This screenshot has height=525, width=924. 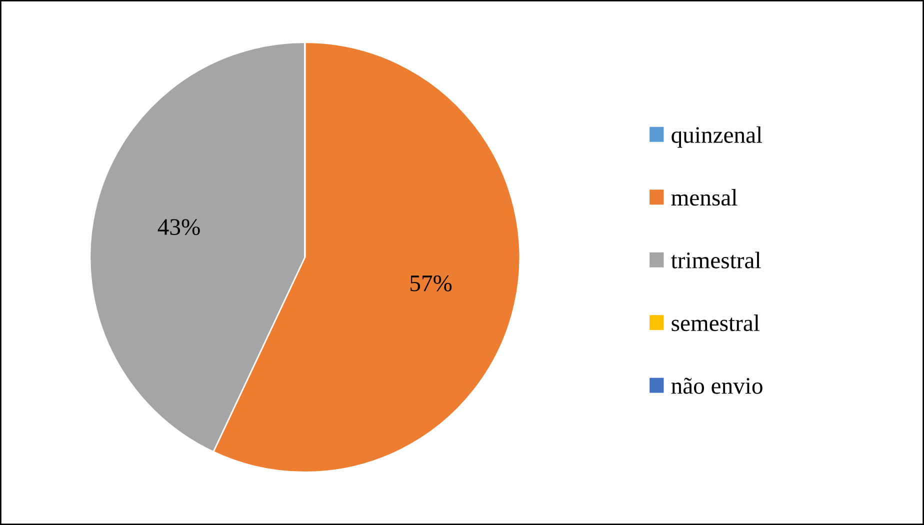 What do you see at coordinates (716, 386) in the screenshot?
I see `legend-label: não envio` at bounding box center [716, 386].